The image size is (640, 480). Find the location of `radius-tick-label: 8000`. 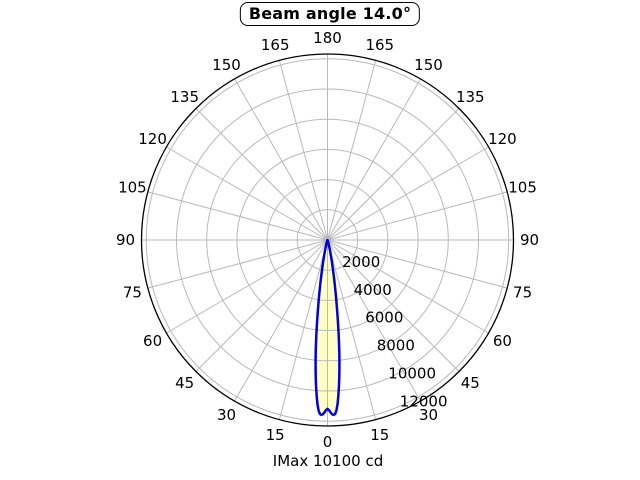

radius-tick-label: 8000 is located at coordinates (396, 346).